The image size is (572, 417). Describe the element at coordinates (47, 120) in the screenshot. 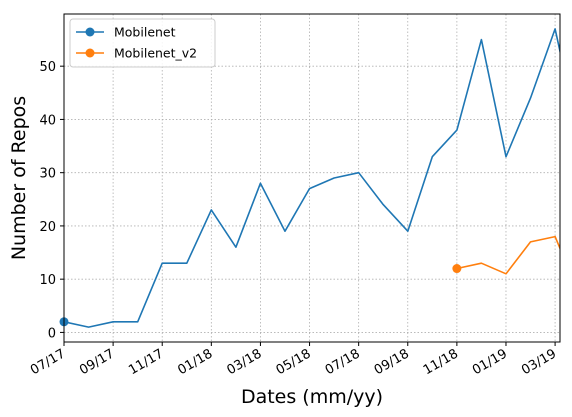

I see `y-tick-label: 40` at that location.